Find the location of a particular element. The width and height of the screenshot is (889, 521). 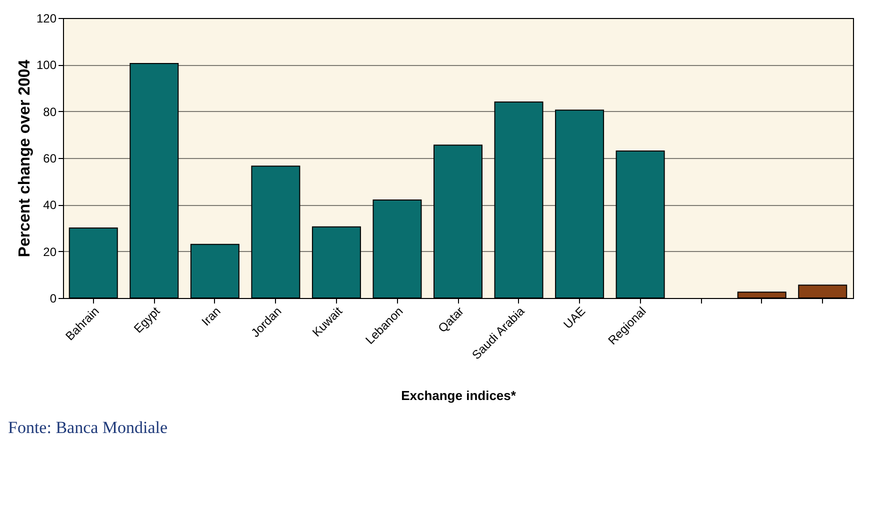

y-tick-label: 80 is located at coordinates (50, 111).